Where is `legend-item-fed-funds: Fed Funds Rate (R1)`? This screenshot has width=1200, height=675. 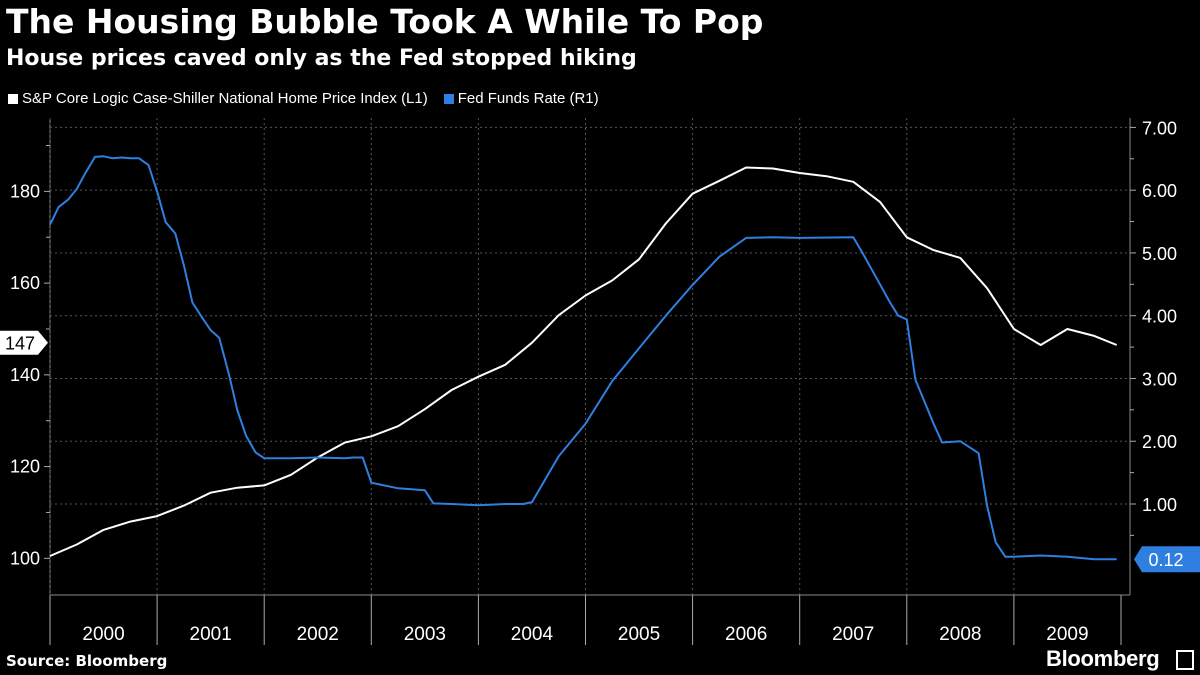
legend-item-fed-funds: Fed Funds Rate (R1) is located at coordinates (521, 98).